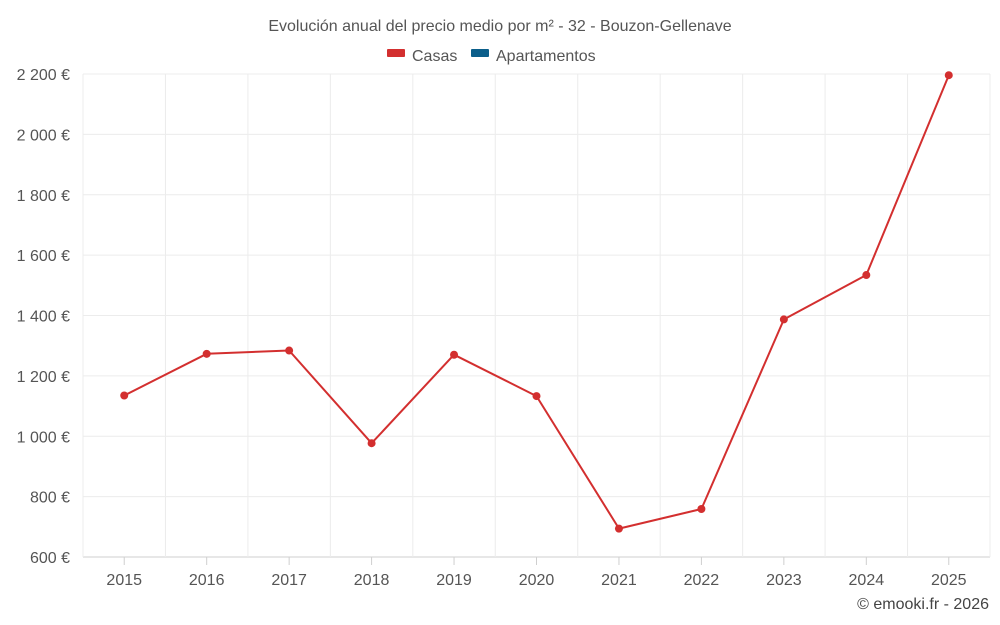 The image size is (1000, 625). What do you see at coordinates (949, 580) in the screenshot?
I see `x-tick-label: 2025` at bounding box center [949, 580].